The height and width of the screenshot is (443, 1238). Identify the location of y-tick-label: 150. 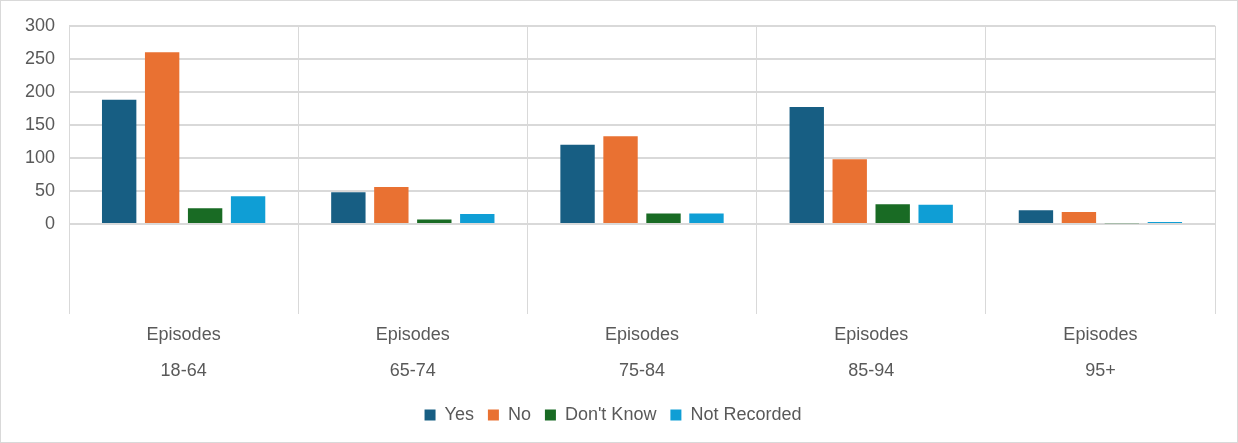
(40, 123).